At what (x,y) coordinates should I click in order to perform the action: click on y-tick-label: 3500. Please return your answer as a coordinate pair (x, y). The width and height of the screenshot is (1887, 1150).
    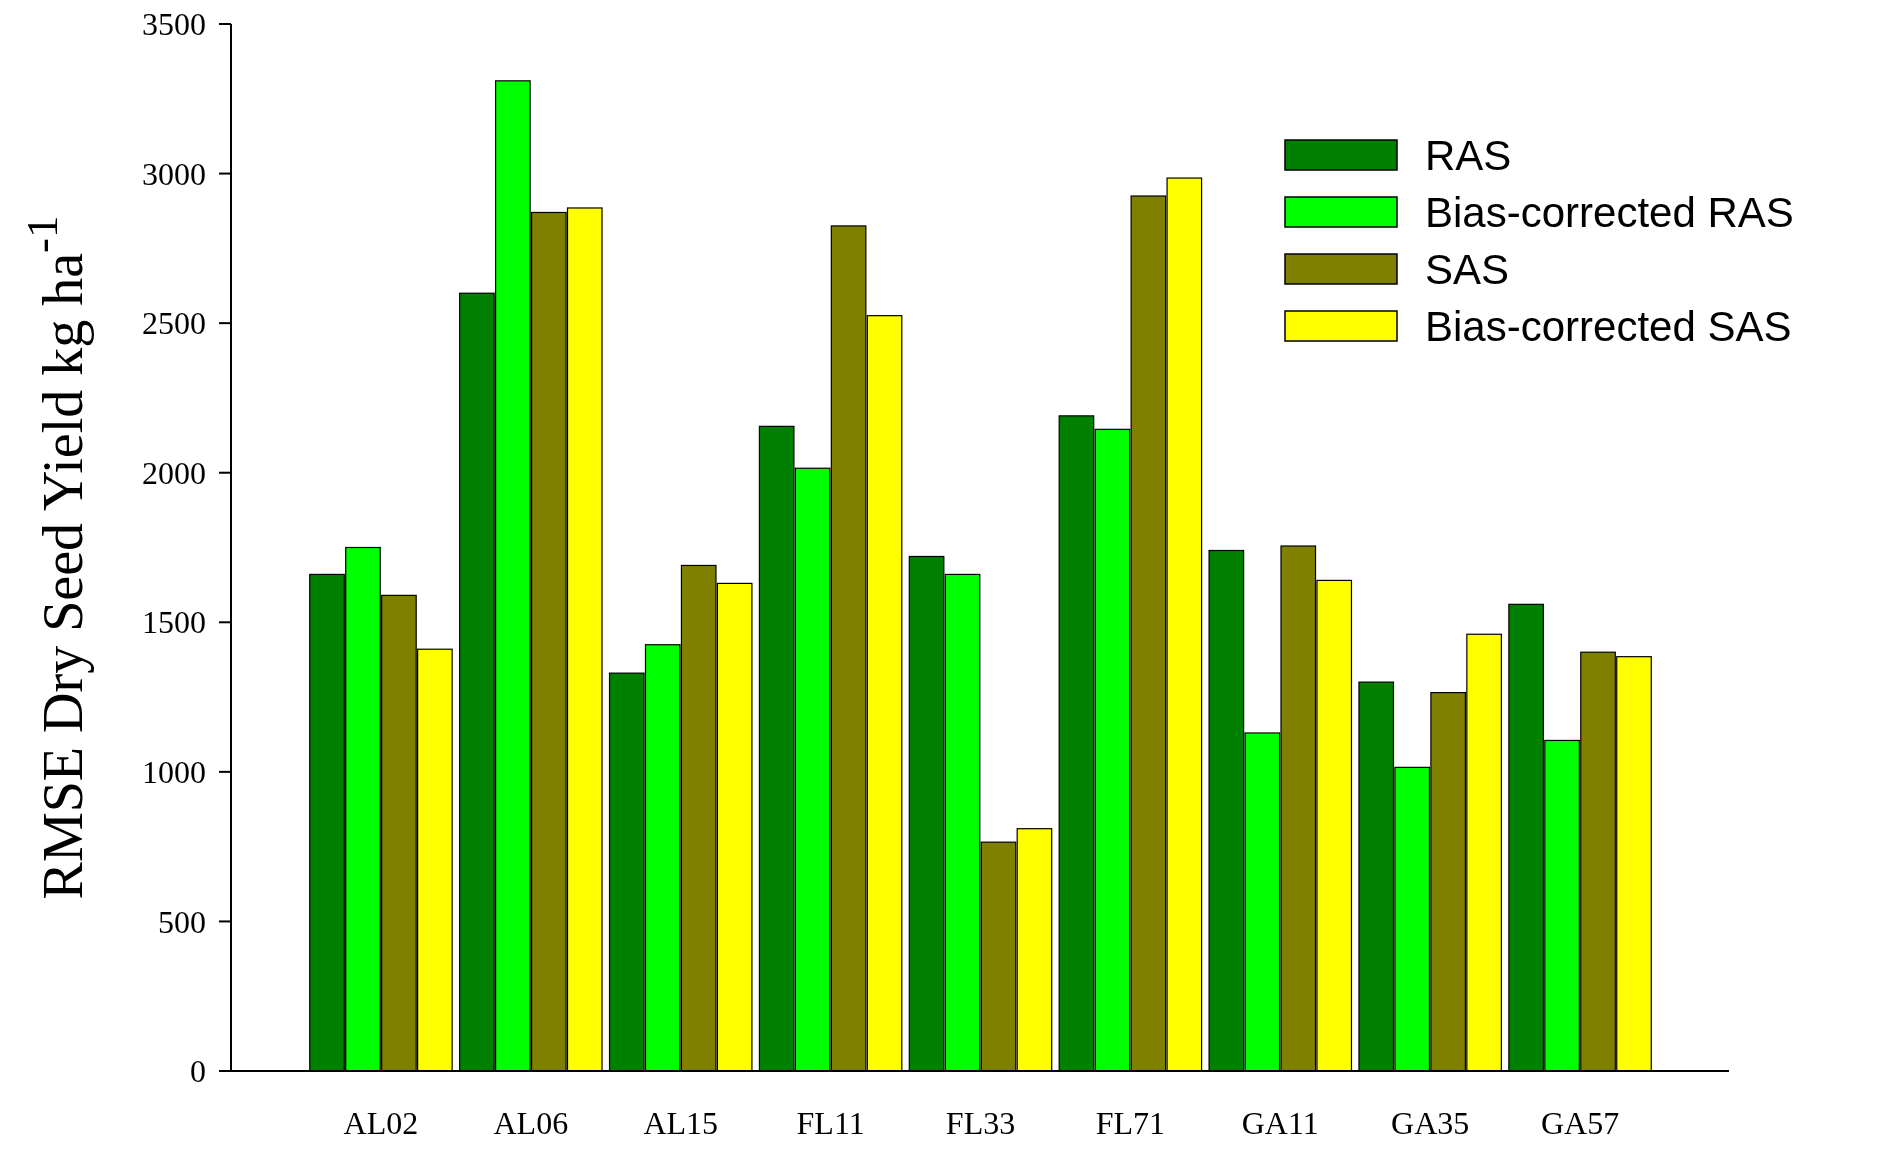
    Looking at the image, I should click on (174, 24).